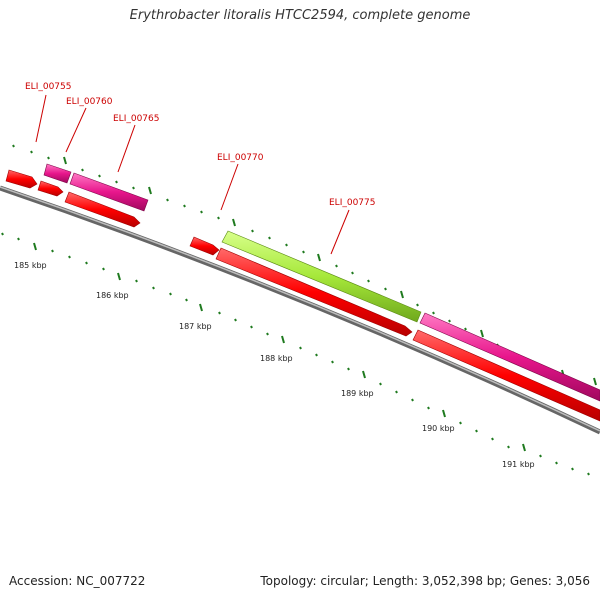 Image resolution: width=600 pixels, height=600 pixels. What do you see at coordinates (352, 203) in the screenshot?
I see `gene-label: ELI_00775` at bounding box center [352, 203].